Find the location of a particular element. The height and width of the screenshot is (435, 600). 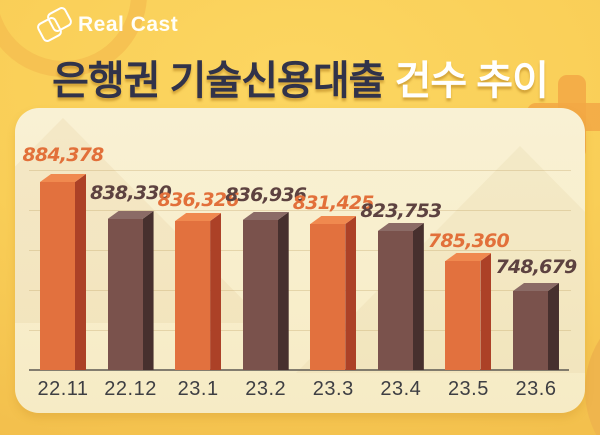

logo: Real Cast is located at coordinates (107, 24).